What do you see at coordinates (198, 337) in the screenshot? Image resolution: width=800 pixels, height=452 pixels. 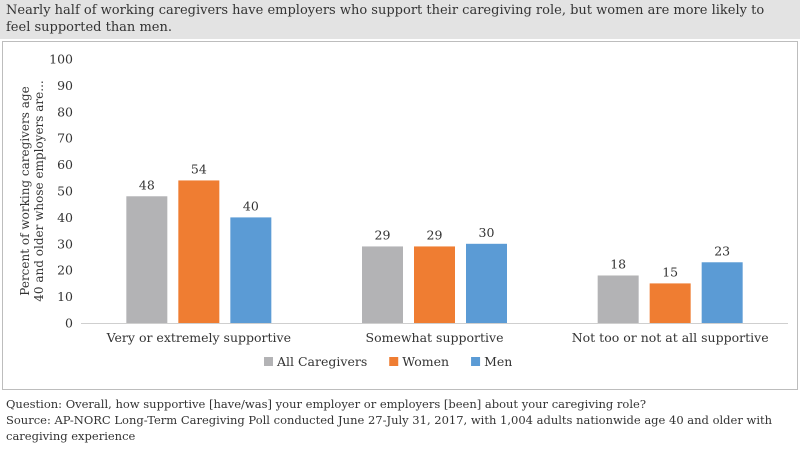 I see `x-category-label: Very or extremely supportive` at bounding box center [198, 337].